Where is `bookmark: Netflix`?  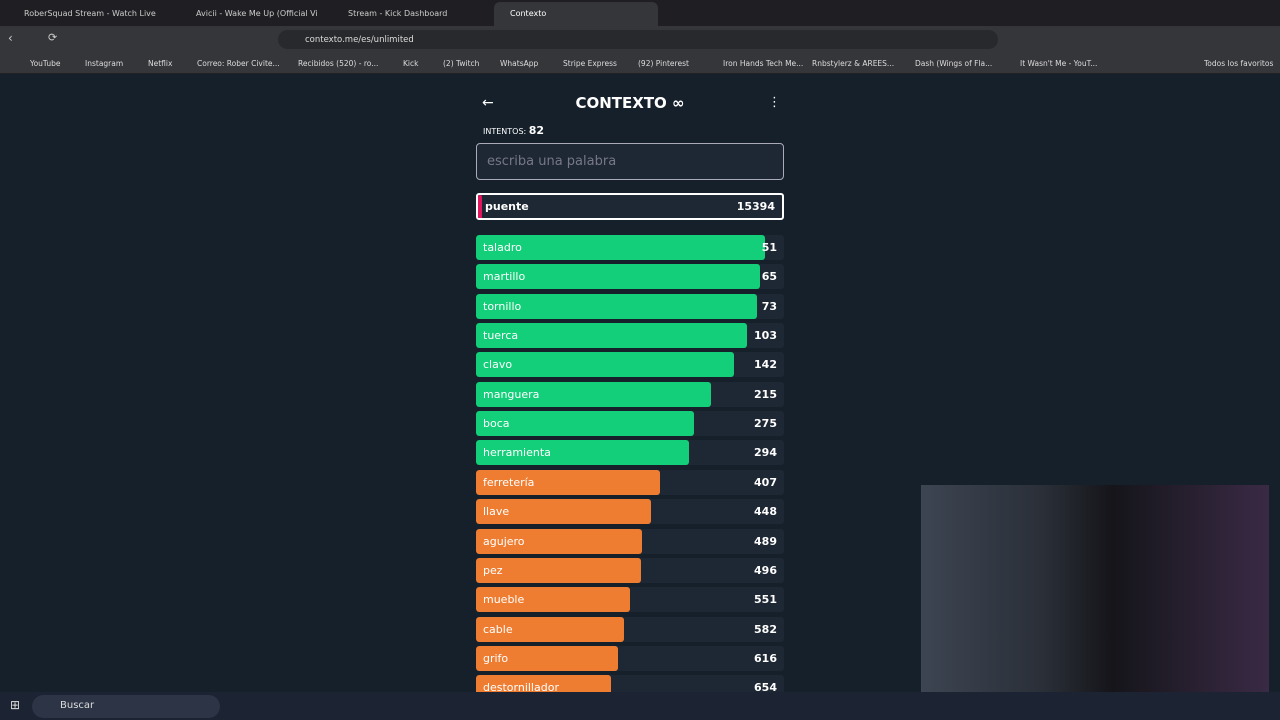
bookmark: Netflix is located at coordinates (160, 63).